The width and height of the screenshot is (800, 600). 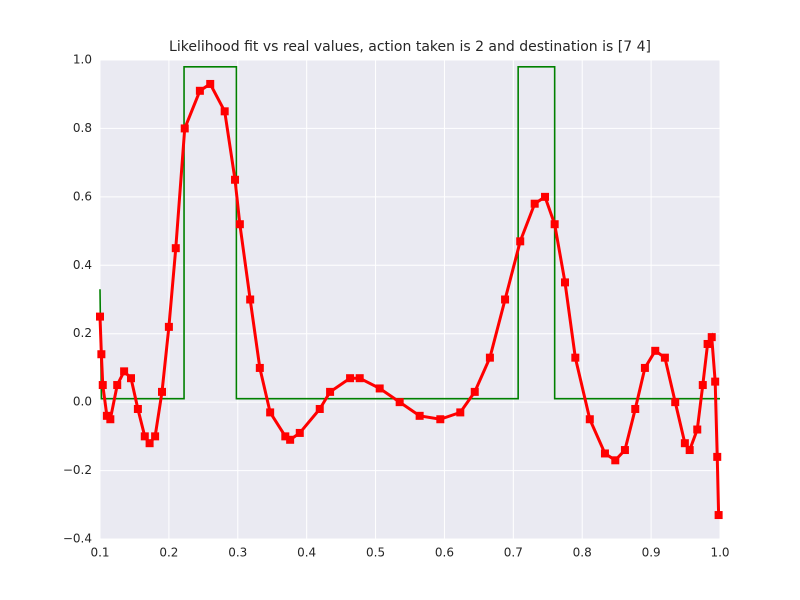 What do you see at coordinates (582, 553) in the screenshot?
I see `x-tick-label: 0.8` at bounding box center [582, 553].